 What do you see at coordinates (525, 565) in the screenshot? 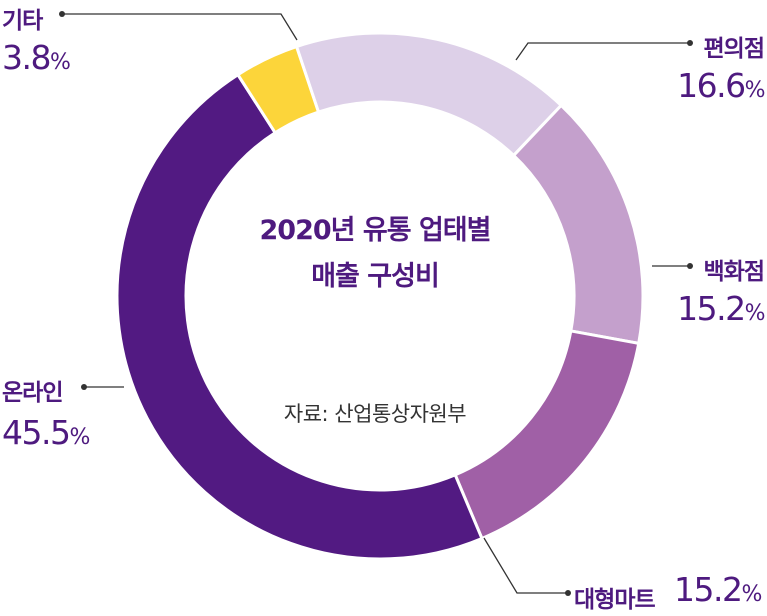
I see `leader-line-hypermarket` at bounding box center [525, 565].